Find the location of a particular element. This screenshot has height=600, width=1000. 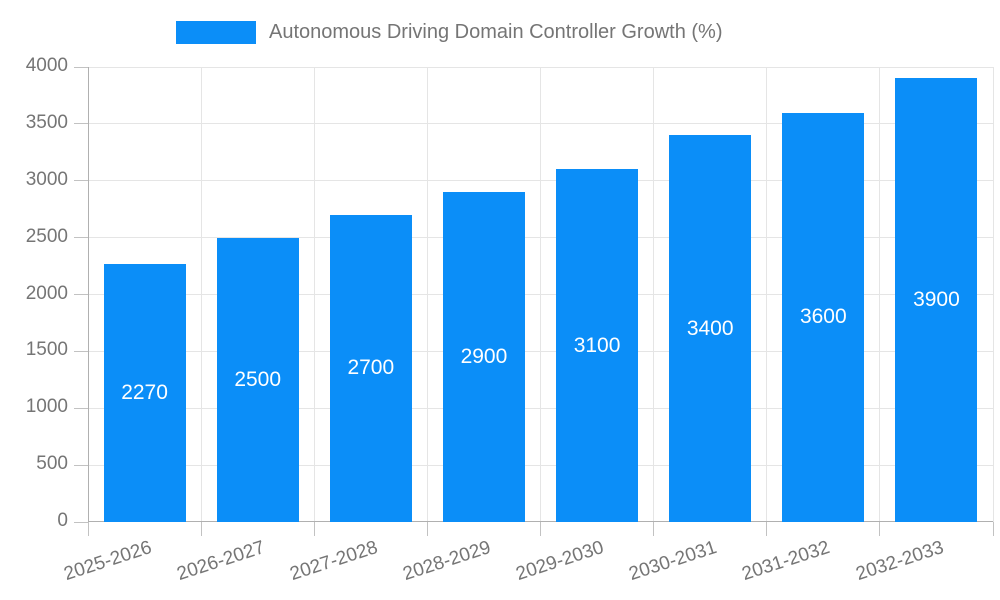

bar-value-label: 2900 is located at coordinates (484, 357).